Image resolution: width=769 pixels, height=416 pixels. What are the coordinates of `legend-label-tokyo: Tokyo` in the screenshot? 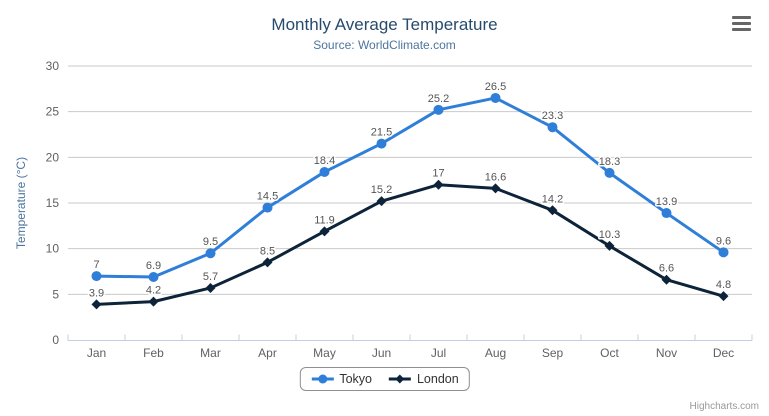 It's located at (355, 379).